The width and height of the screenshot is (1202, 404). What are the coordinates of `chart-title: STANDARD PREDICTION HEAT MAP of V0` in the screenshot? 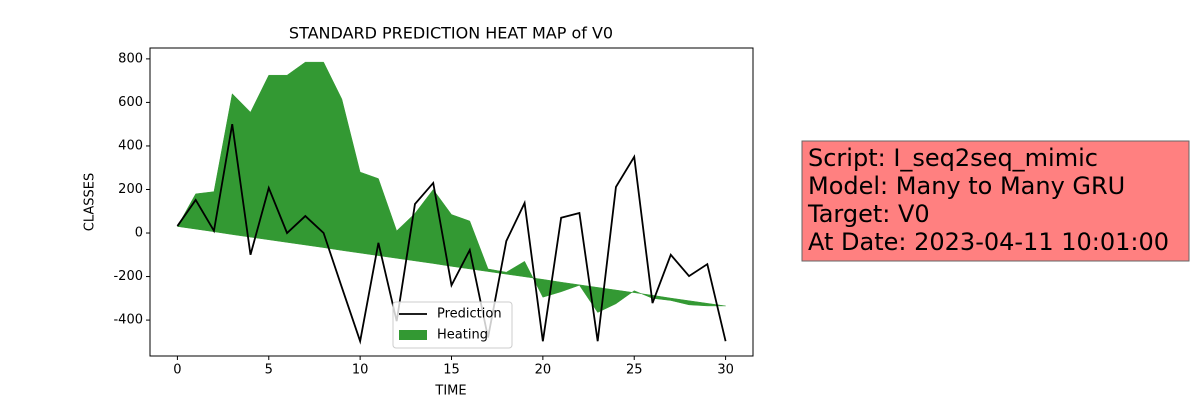 It's located at (451, 33).